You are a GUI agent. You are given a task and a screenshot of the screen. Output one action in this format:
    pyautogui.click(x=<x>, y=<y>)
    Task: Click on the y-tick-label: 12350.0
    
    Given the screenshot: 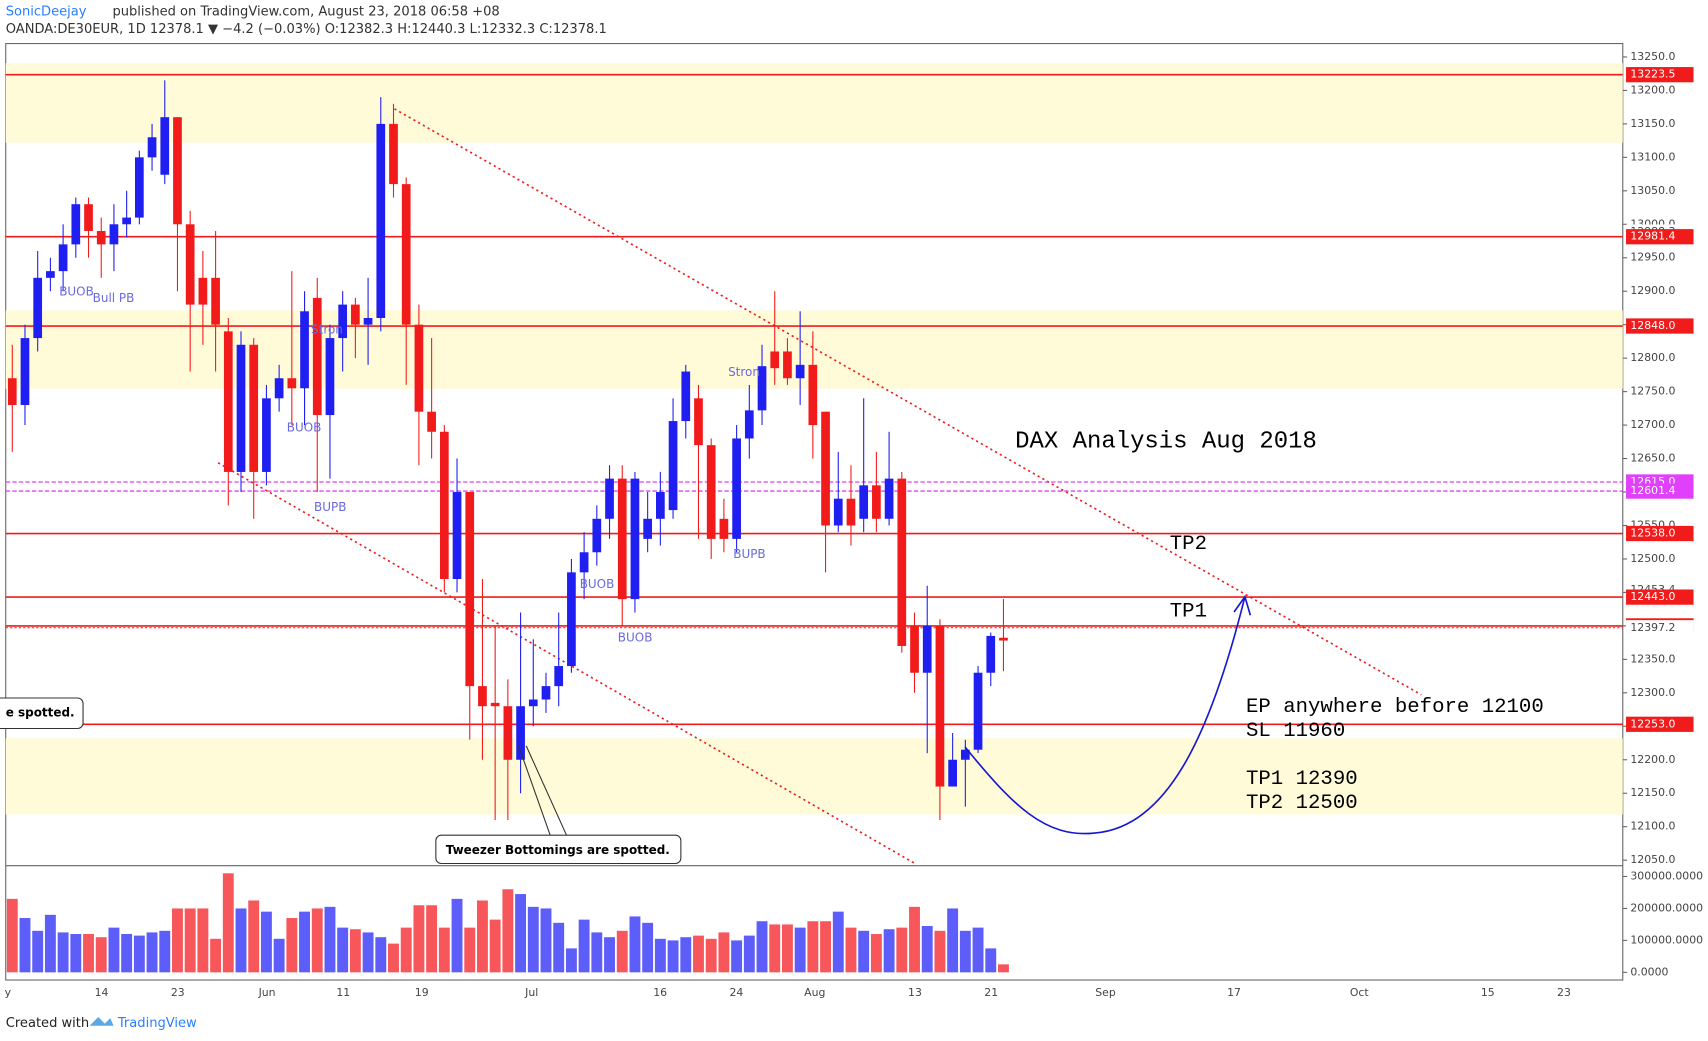 What is the action you would take?
    pyautogui.click(x=1652, y=658)
    